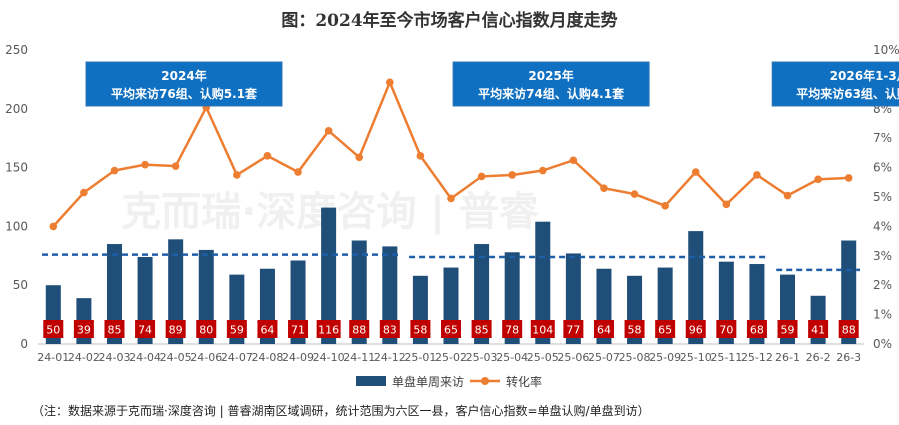  What do you see at coordinates (485, 381) in the screenshot?
I see `legend-line-marker` at bounding box center [485, 381].